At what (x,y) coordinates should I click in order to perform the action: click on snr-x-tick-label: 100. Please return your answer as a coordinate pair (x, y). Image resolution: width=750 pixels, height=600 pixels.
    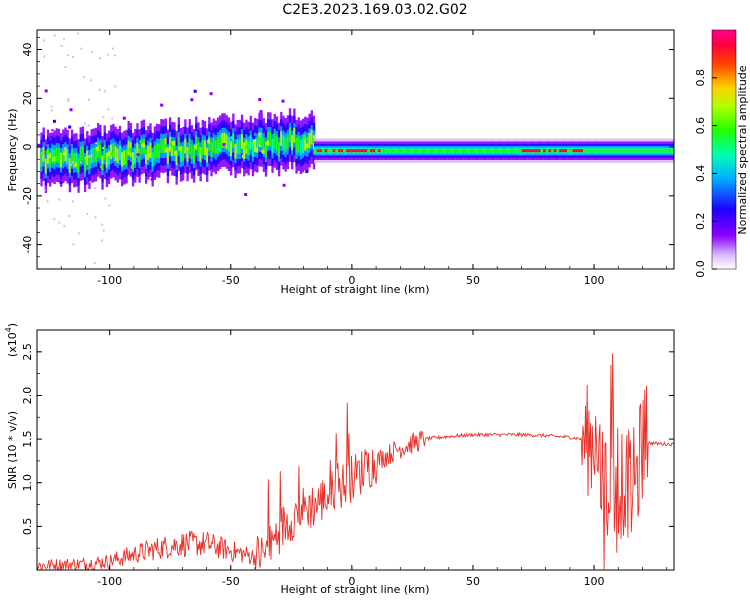
    Looking at the image, I should click on (594, 581).